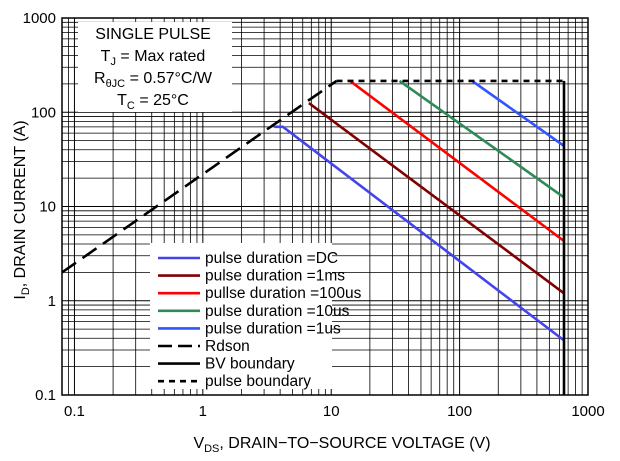  Describe the element at coordinates (459, 411) in the screenshot. I see `x-tick-label: 100` at that location.